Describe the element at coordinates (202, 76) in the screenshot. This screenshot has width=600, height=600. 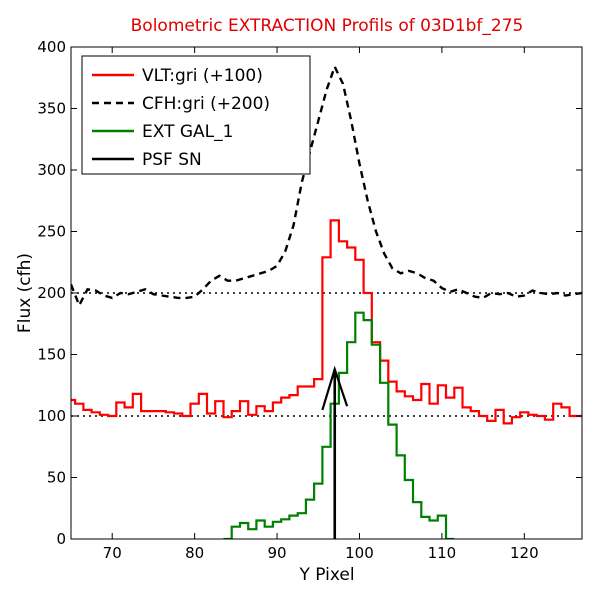
I see `legend-label: VLT:gri (+100)` at that location.